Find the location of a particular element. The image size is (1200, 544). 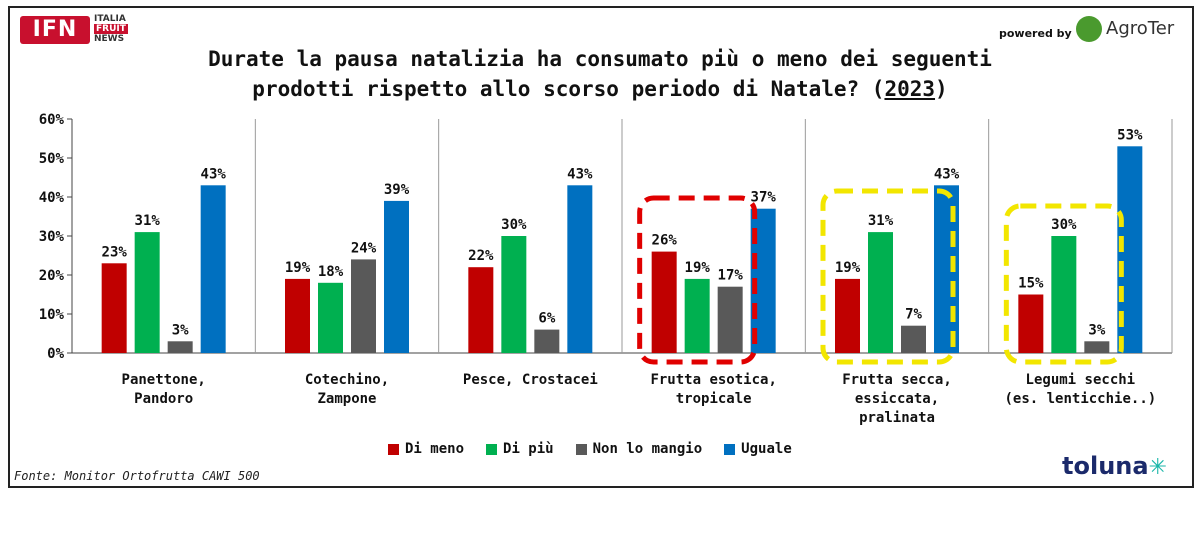

category-label-0-0: Panettone, is located at coordinates (164, 380).